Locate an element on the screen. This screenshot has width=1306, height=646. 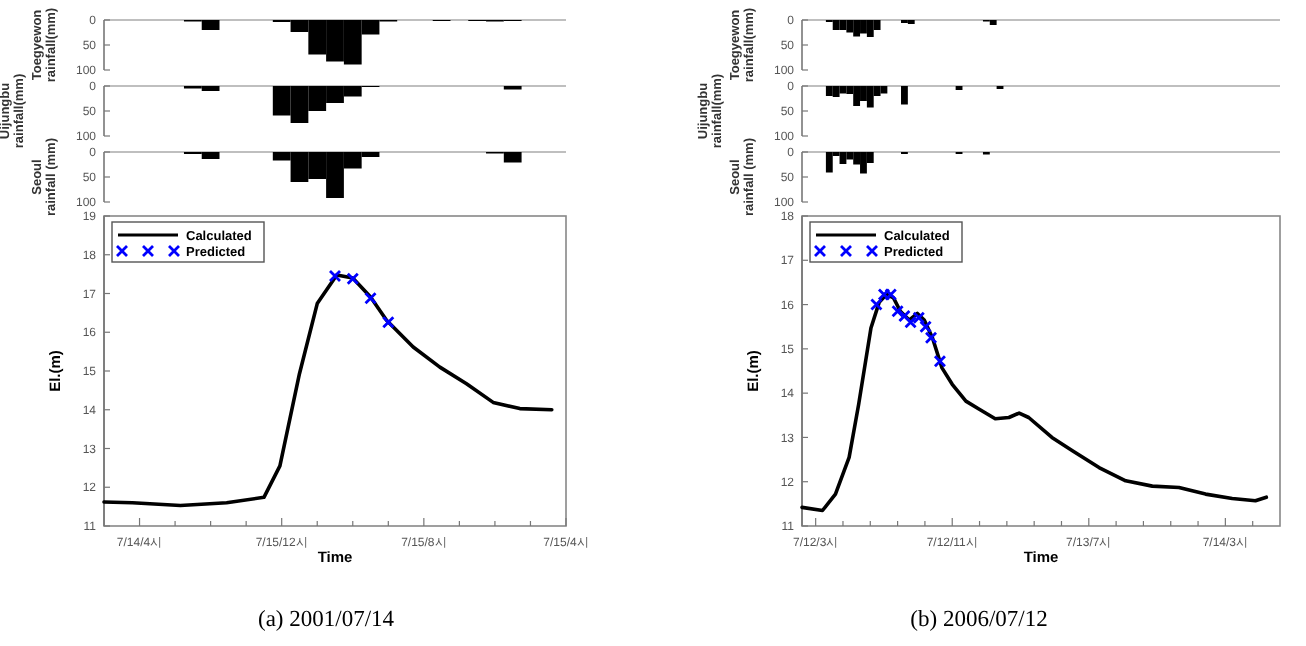
annotation: (a) 2001/07/14 is located at coordinates (326, 620).